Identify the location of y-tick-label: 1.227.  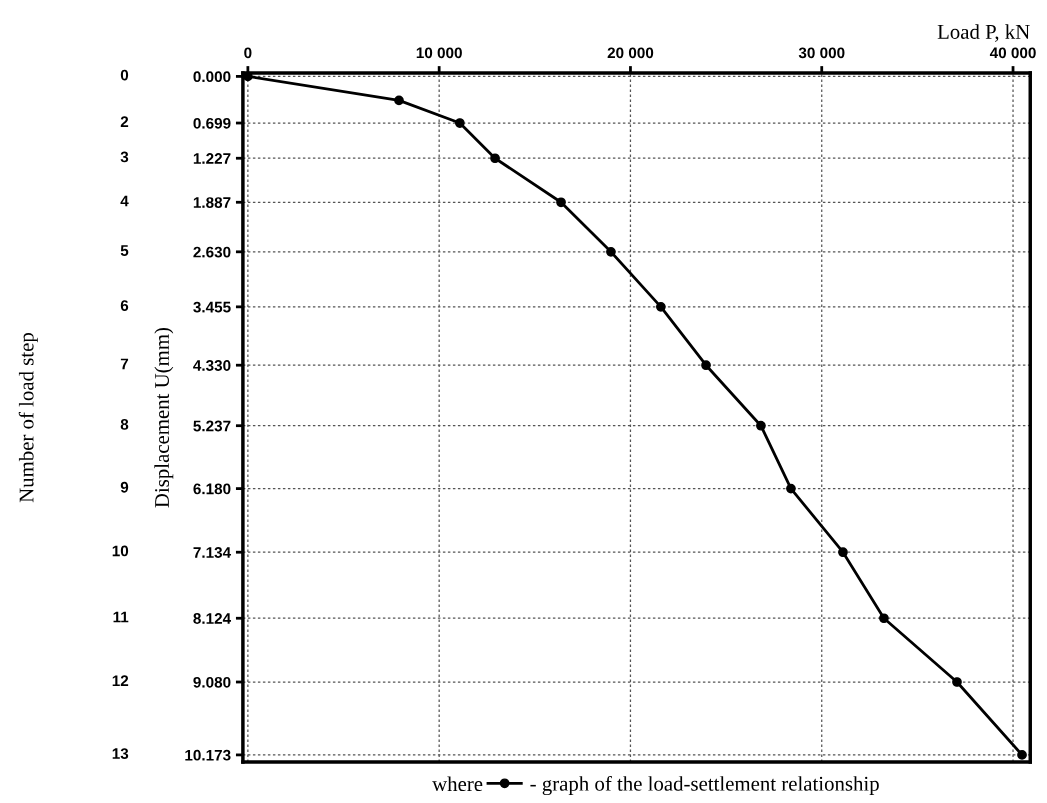
(212, 158).